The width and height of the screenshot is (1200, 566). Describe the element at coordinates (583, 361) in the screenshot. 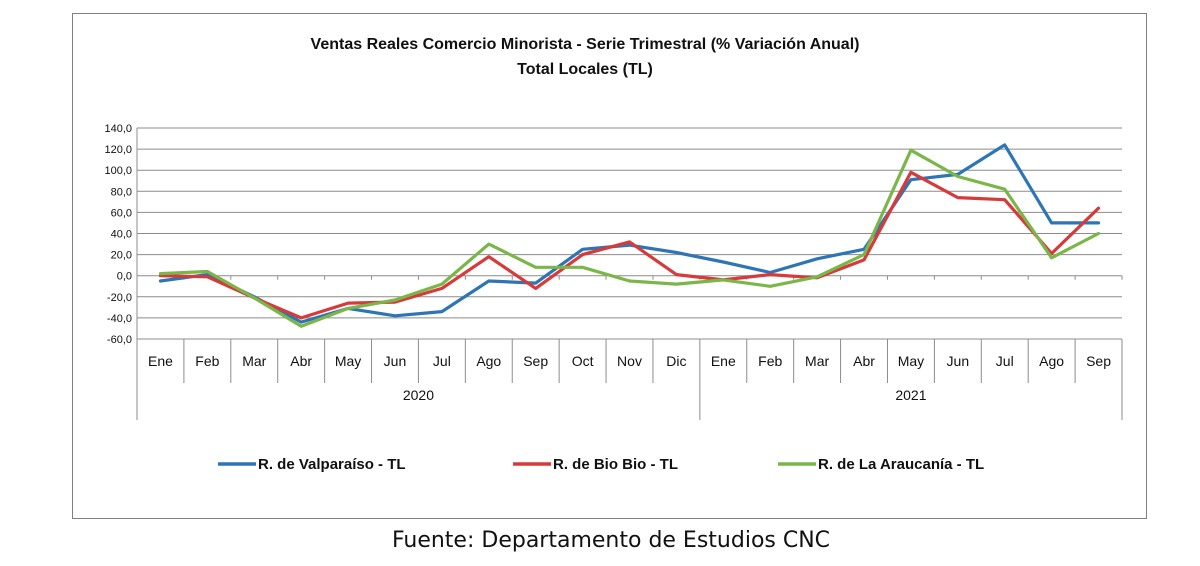

I see `x-tick-label: Oct` at that location.